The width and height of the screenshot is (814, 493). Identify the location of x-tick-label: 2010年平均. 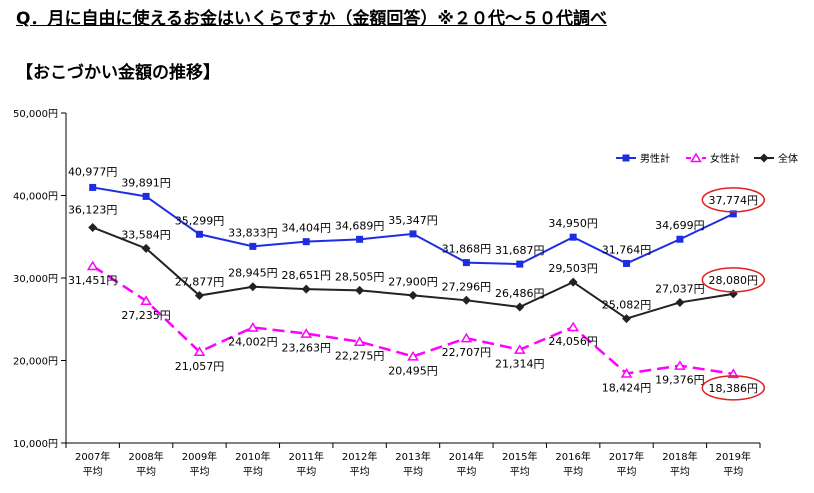
(252, 464).